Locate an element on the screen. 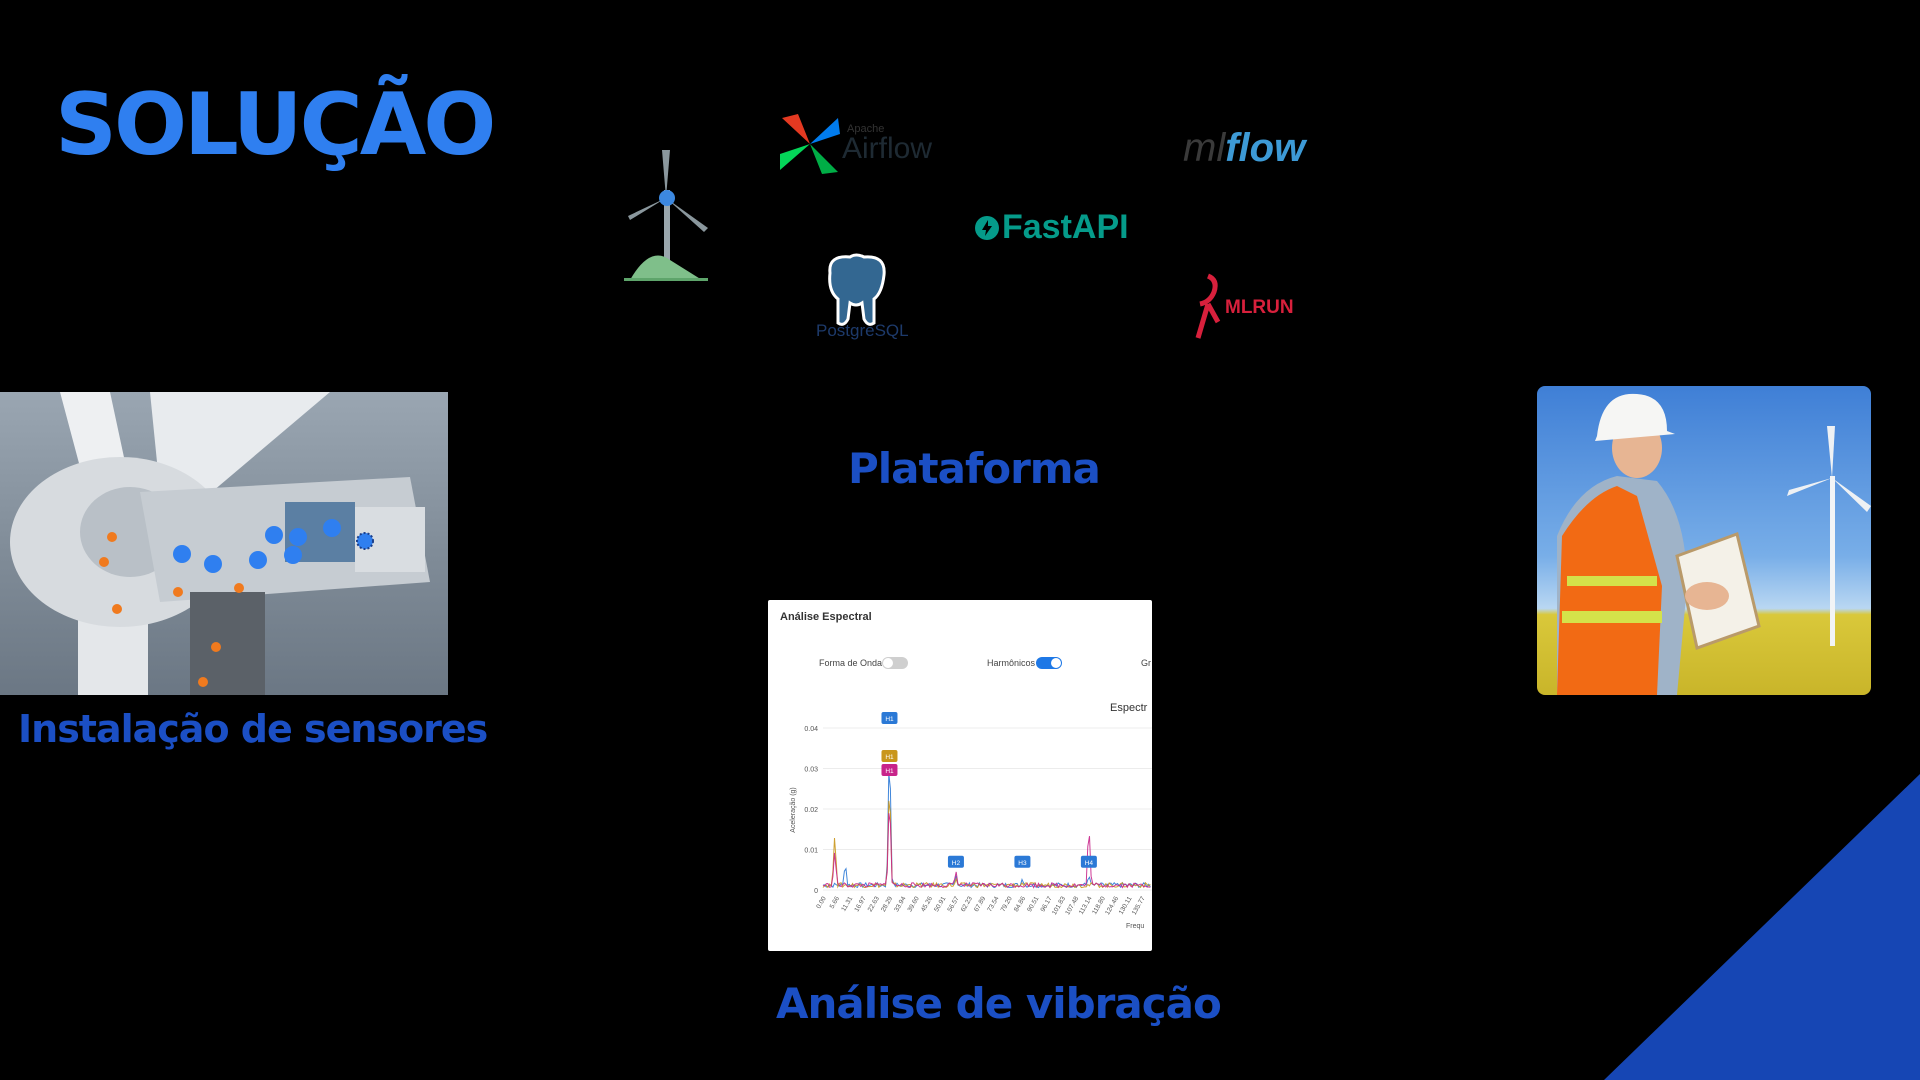 Image resolution: width=1920 pixels, height=1080 pixels. x-tick-label: 45.26 is located at coordinates (927, 904).